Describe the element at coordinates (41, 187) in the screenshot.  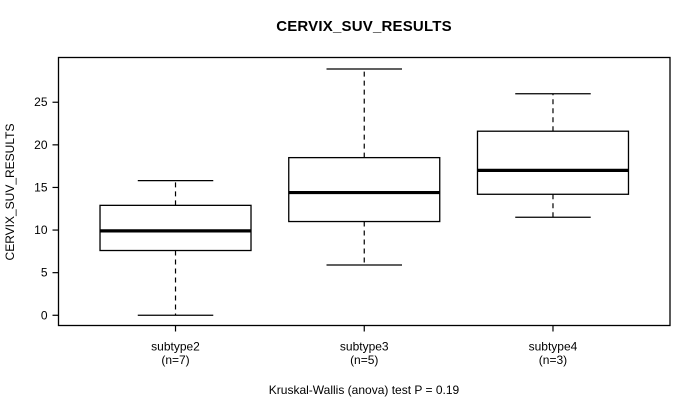
I see `y-tick-label: 15` at that location.